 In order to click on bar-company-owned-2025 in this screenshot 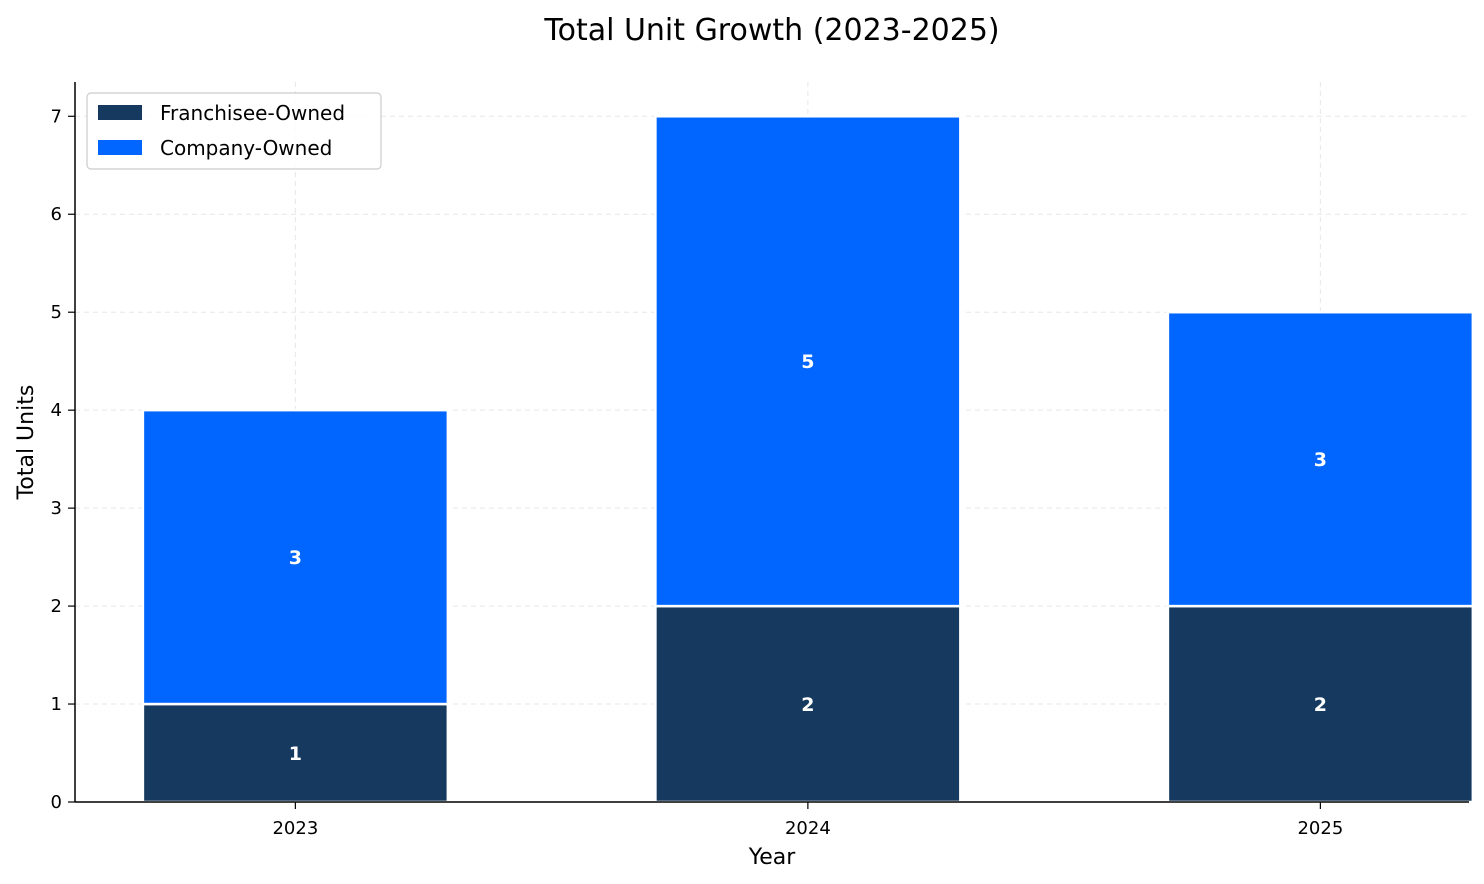, I will do `click(1320, 459)`.